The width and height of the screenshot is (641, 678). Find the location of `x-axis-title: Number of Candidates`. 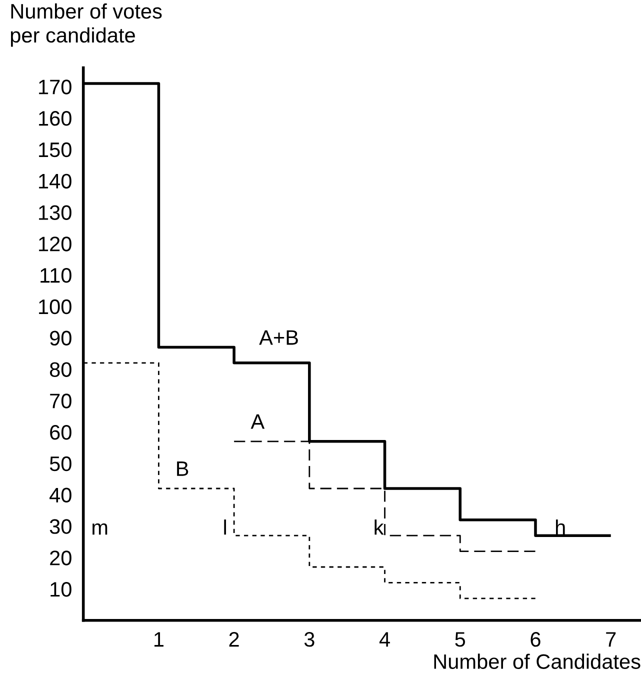

x-axis-title: Number of Candidates is located at coordinates (537, 661).